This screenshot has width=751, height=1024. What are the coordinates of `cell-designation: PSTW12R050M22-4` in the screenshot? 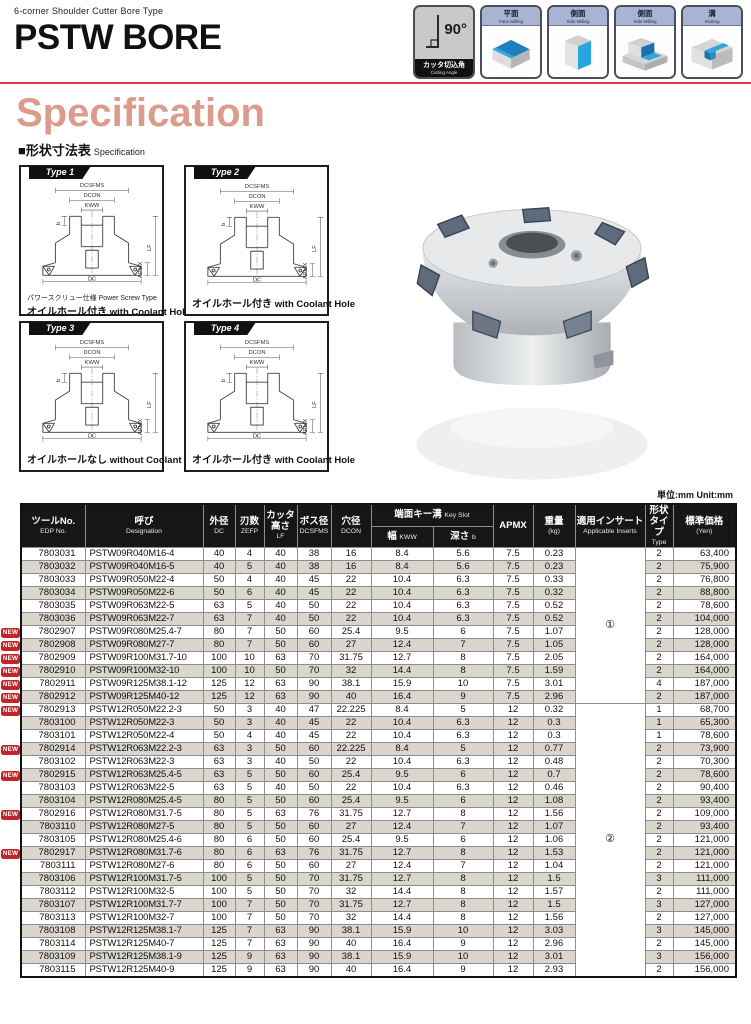 It's located at (144, 736).